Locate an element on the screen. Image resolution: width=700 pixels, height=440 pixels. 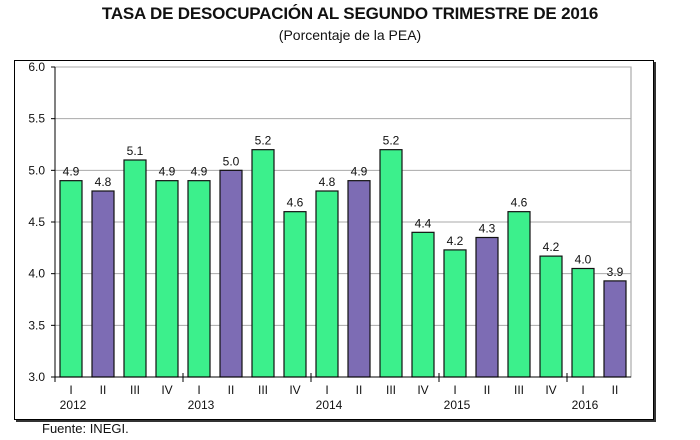
year-label: 2016 is located at coordinates (585, 405).